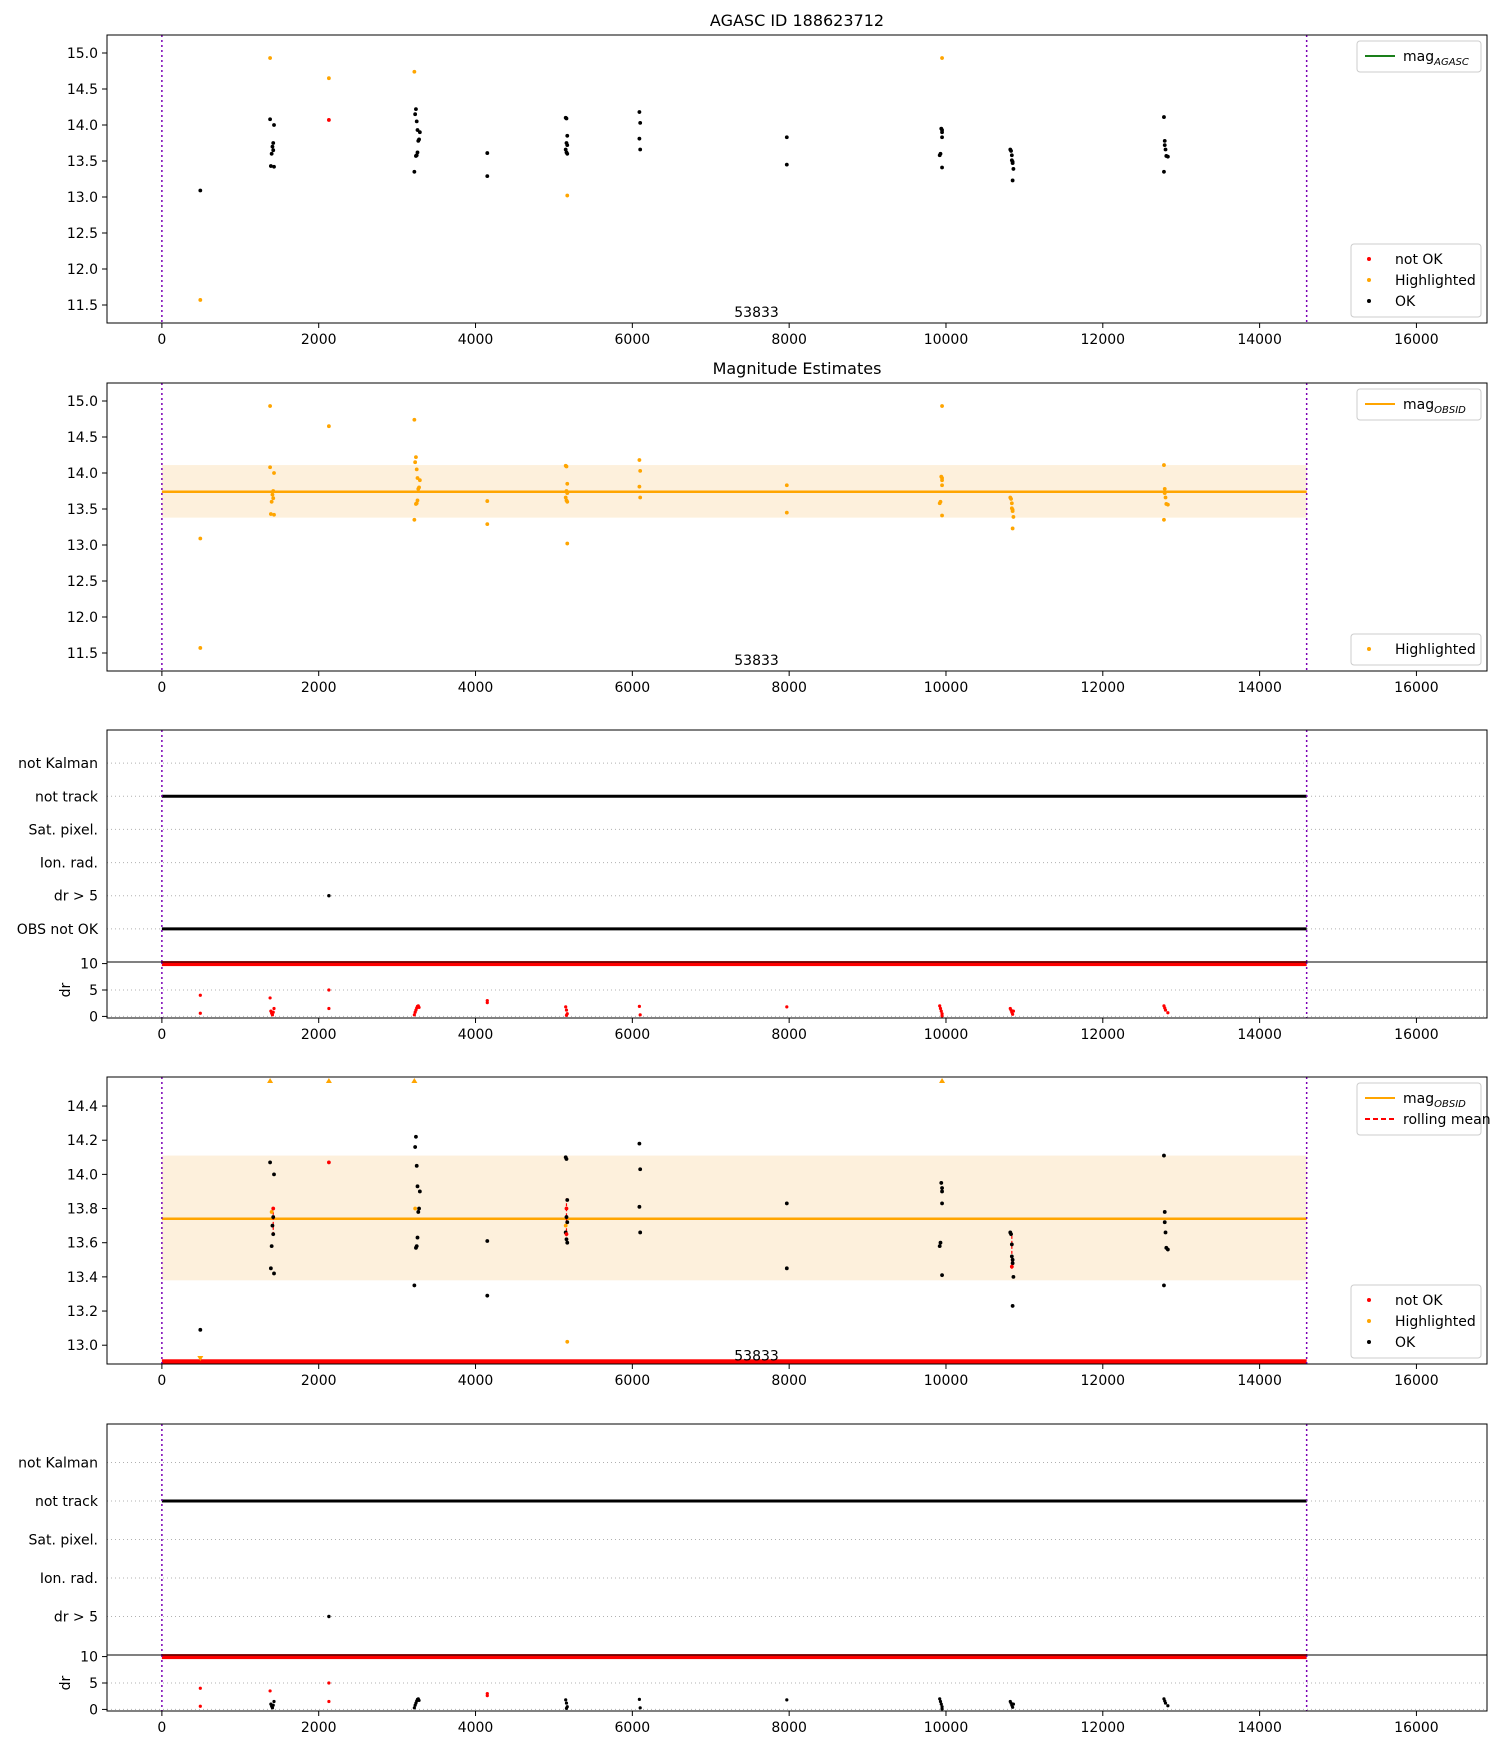  I want to click on y-tick-label: 13.2, so click(82, 1312).